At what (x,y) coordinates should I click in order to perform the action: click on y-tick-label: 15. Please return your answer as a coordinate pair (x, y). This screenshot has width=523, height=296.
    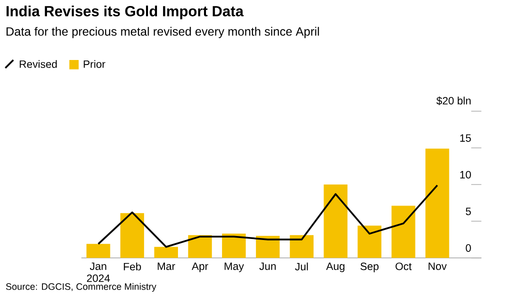
    Looking at the image, I should click on (465, 138).